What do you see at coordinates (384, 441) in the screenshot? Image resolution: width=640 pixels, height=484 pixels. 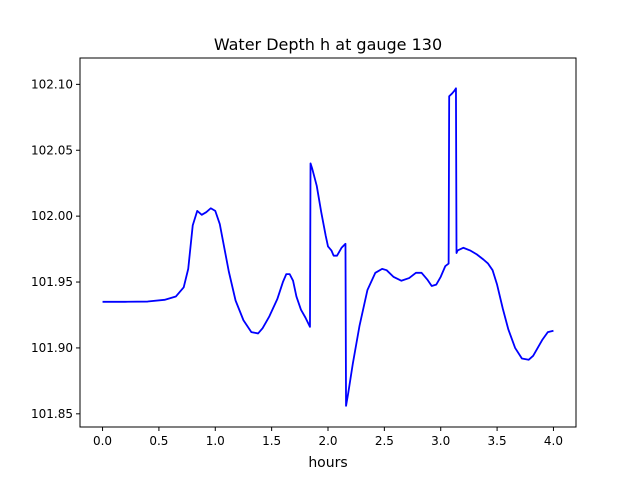 I see `x-tick-label: 2.5` at bounding box center [384, 441].